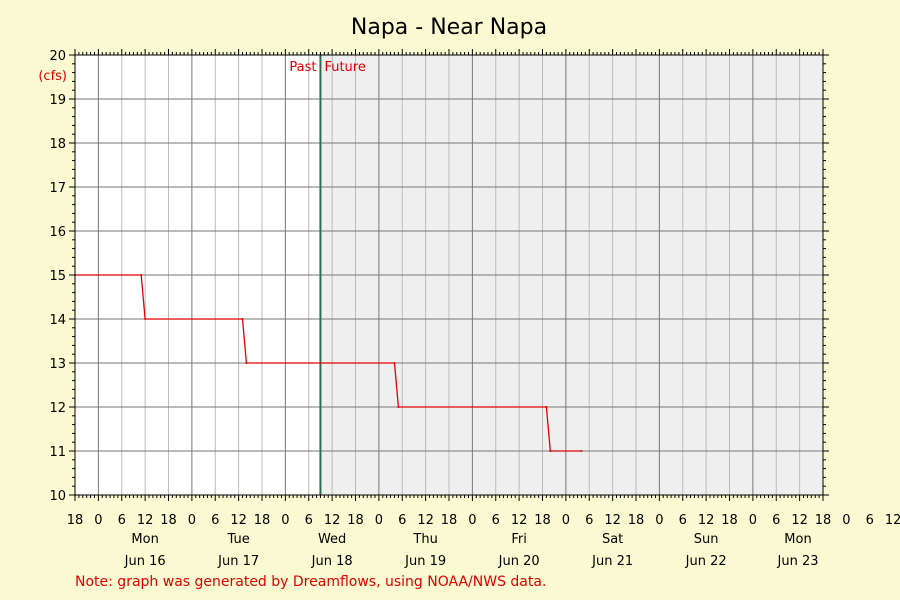  Describe the element at coordinates (327, 275) in the screenshot. I see `now-marker: Past Future` at that location.